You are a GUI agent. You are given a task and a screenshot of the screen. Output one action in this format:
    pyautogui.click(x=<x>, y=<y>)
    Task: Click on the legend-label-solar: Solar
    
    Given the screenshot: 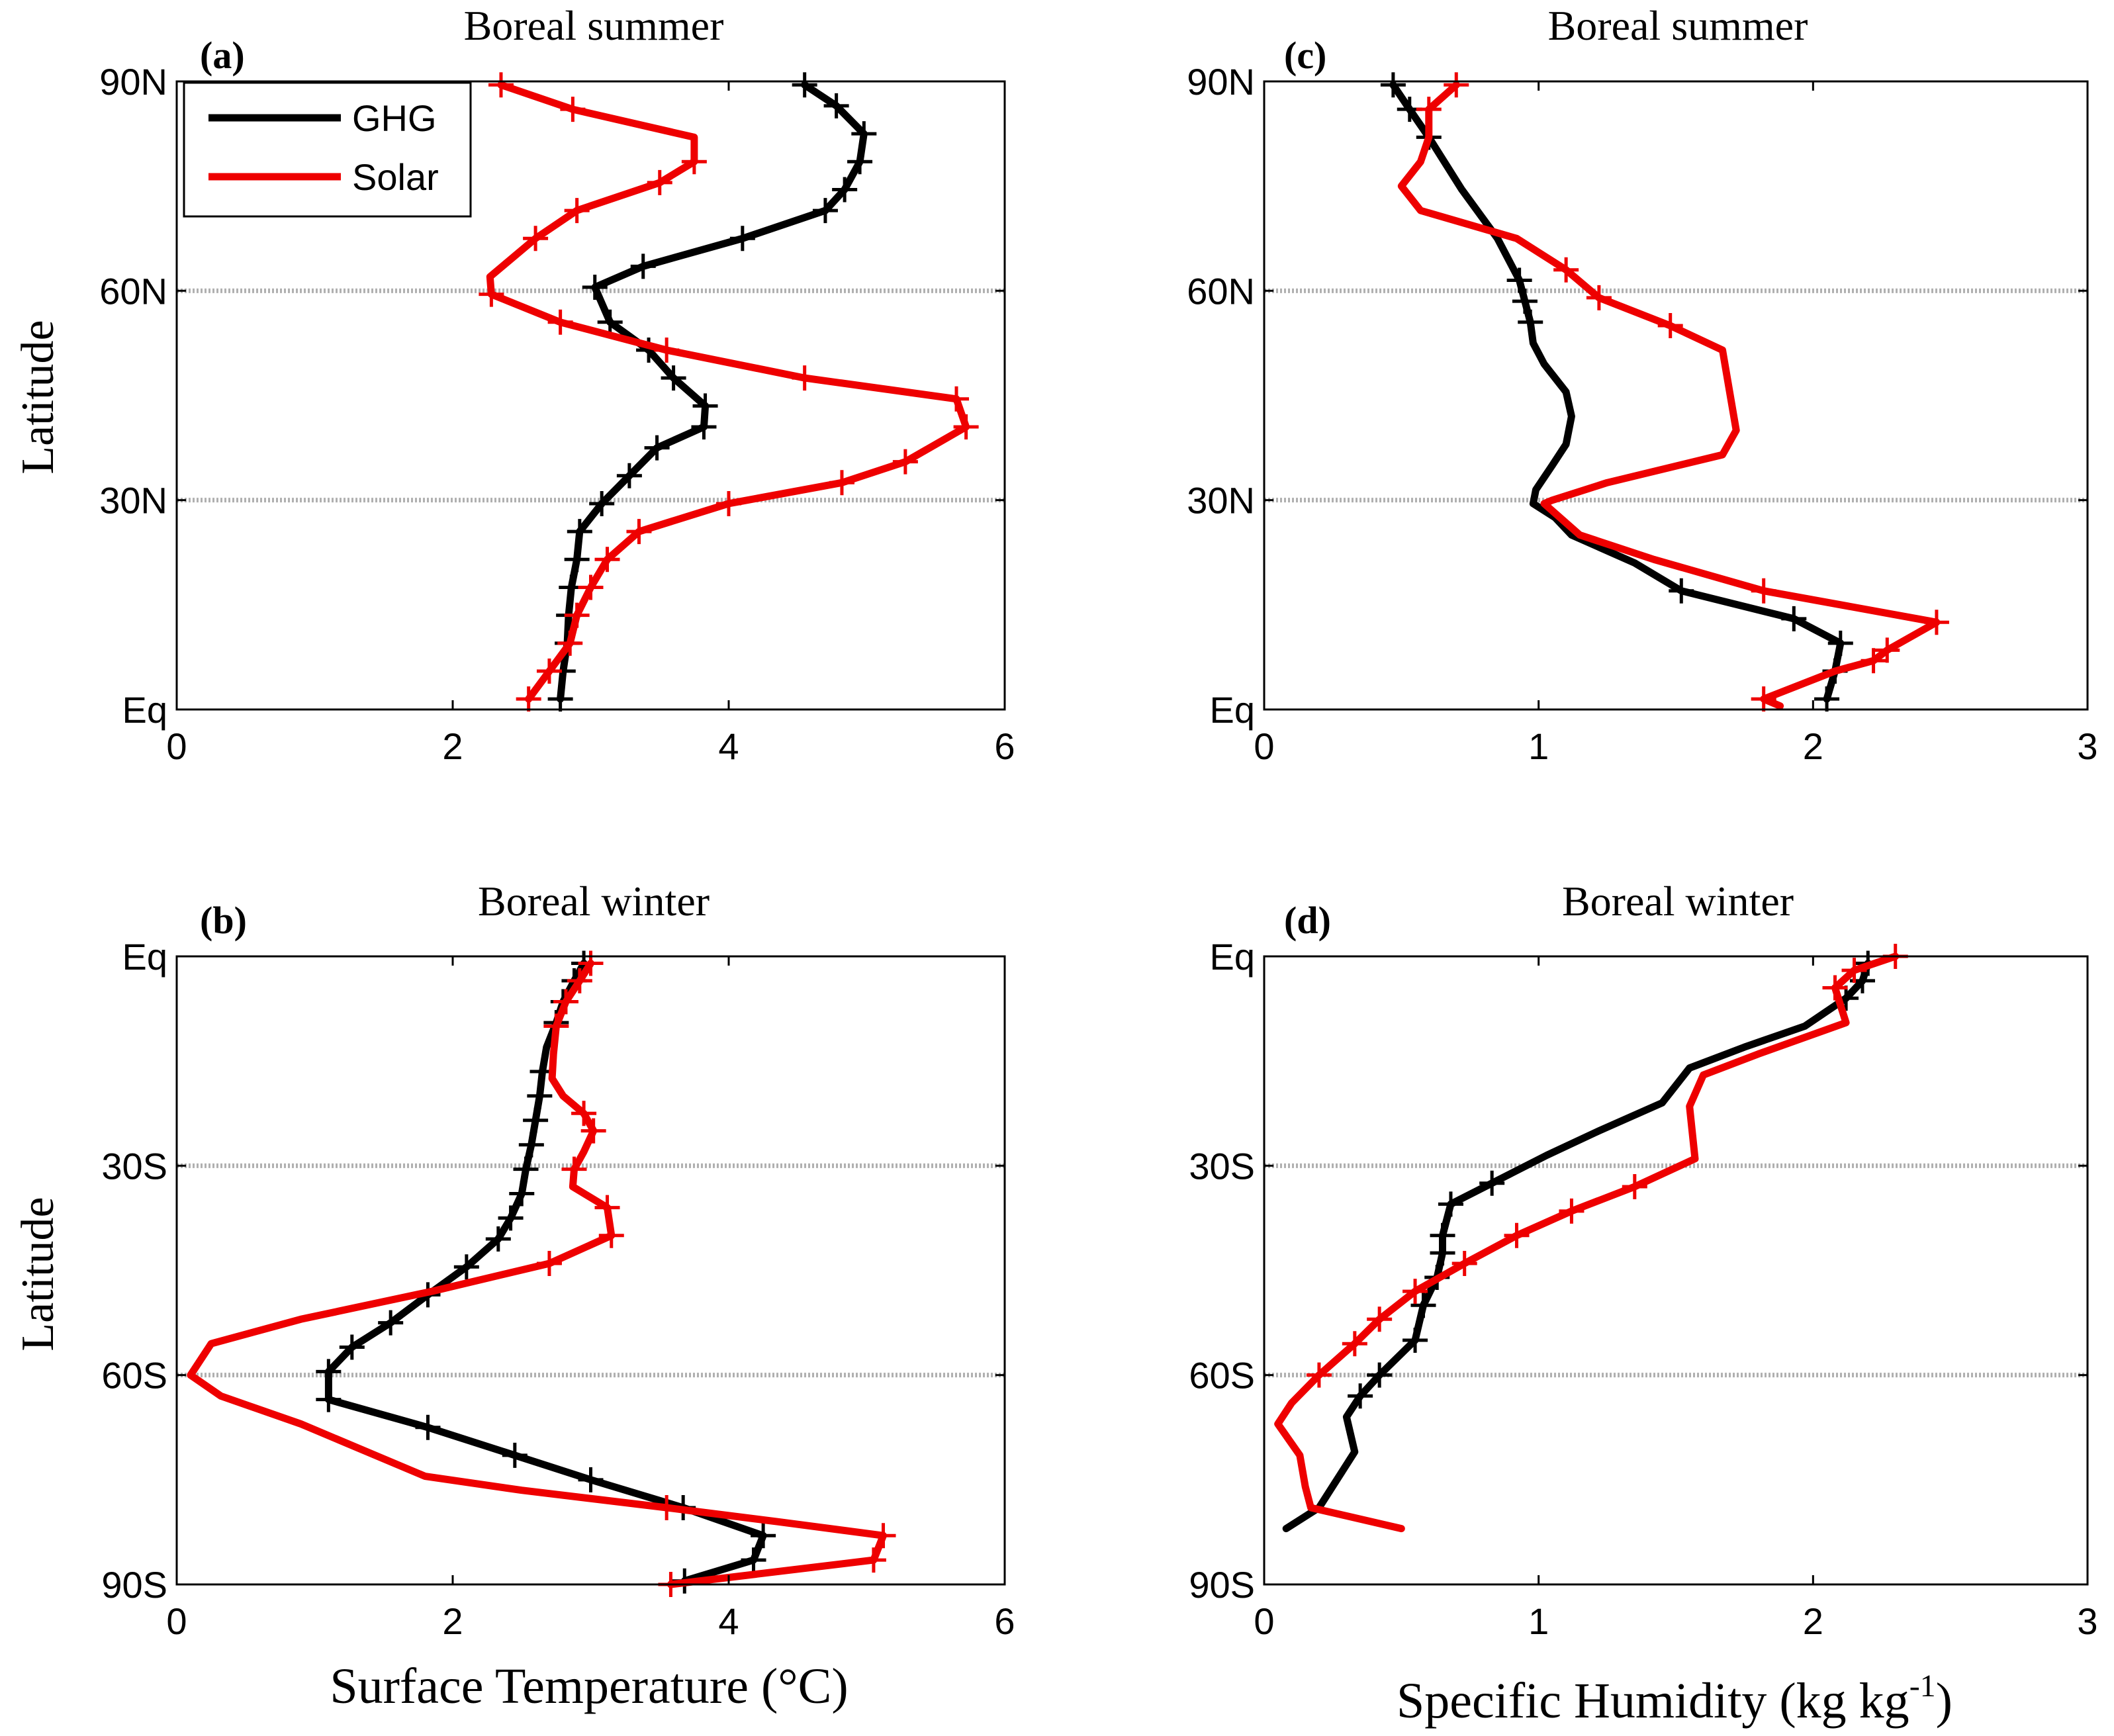 What is the action you would take?
    pyautogui.click(x=395, y=177)
    